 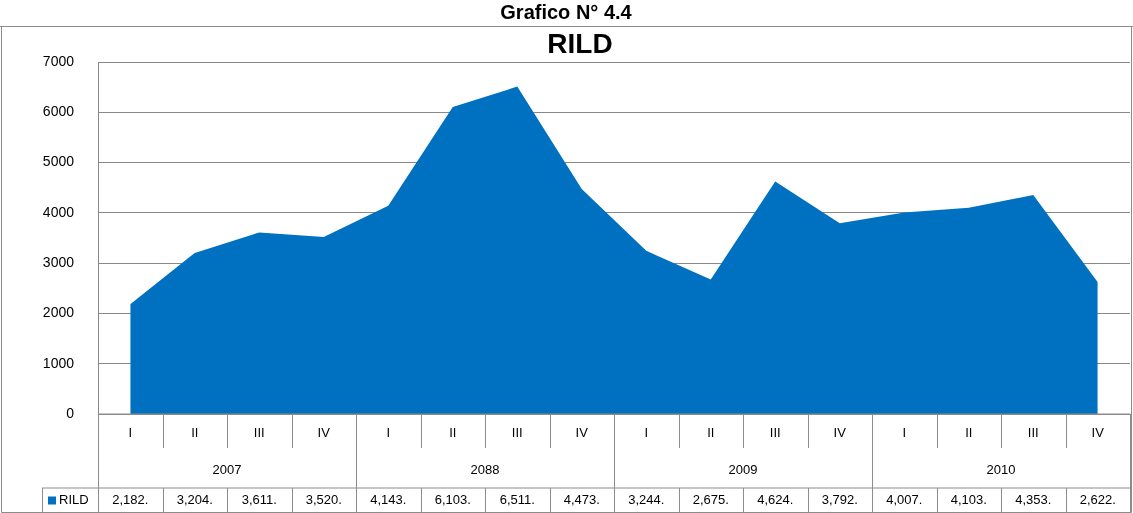 I want to click on text: 2088, so click(x=485, y=469).